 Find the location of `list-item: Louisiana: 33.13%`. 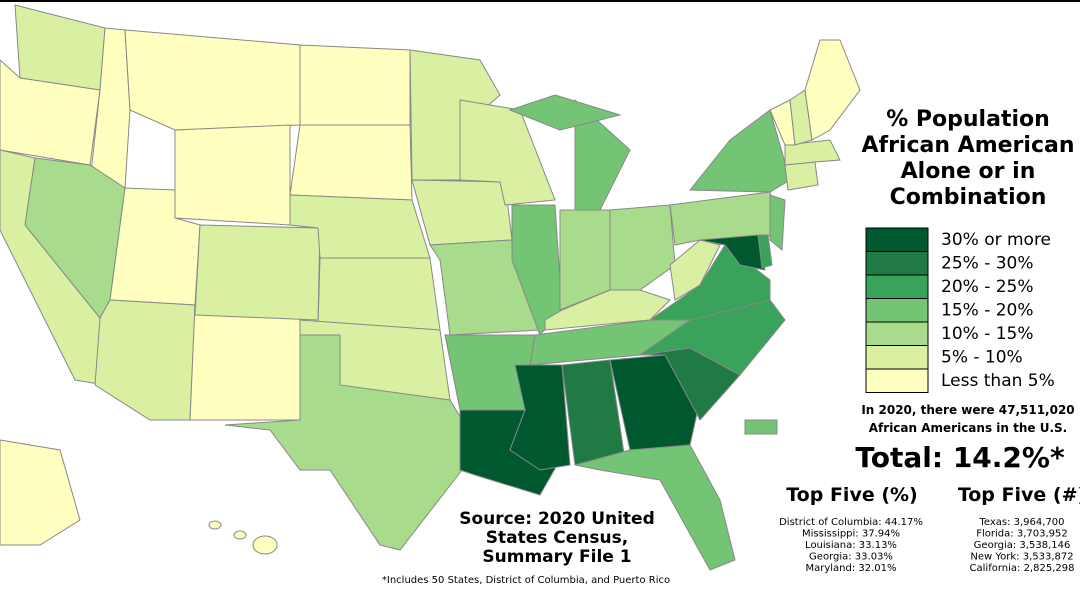

list-item: Louisiana: 33.13% is located at coordinates (851, 545).